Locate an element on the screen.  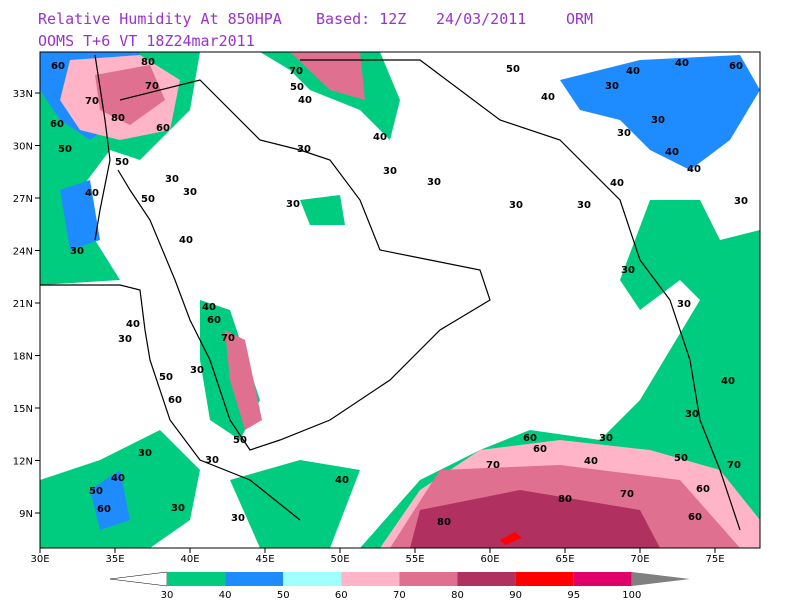
title: Relative Humidity At 850HPA is located at coordinates (160, 19).